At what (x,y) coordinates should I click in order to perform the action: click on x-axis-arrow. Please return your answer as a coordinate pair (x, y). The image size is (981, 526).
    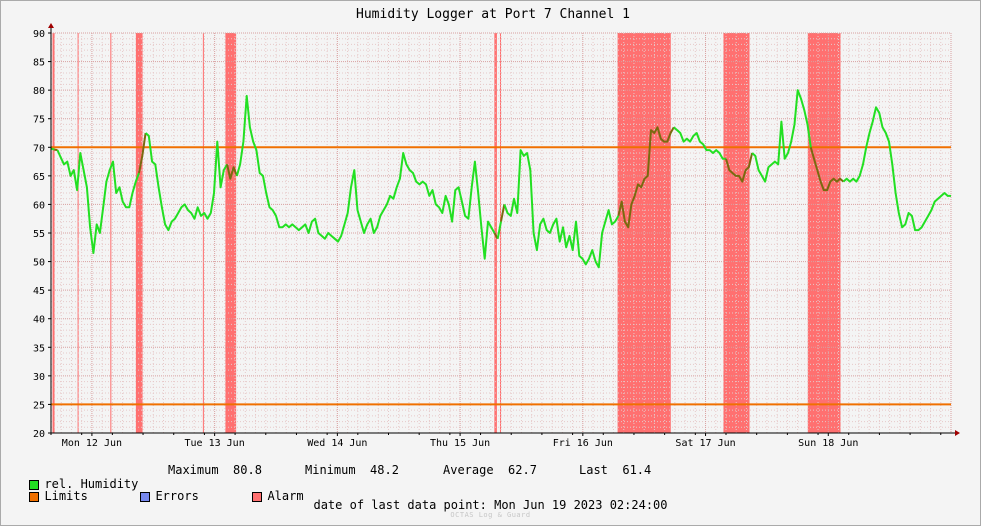
    Looking at the image, I should click on (957, 433).